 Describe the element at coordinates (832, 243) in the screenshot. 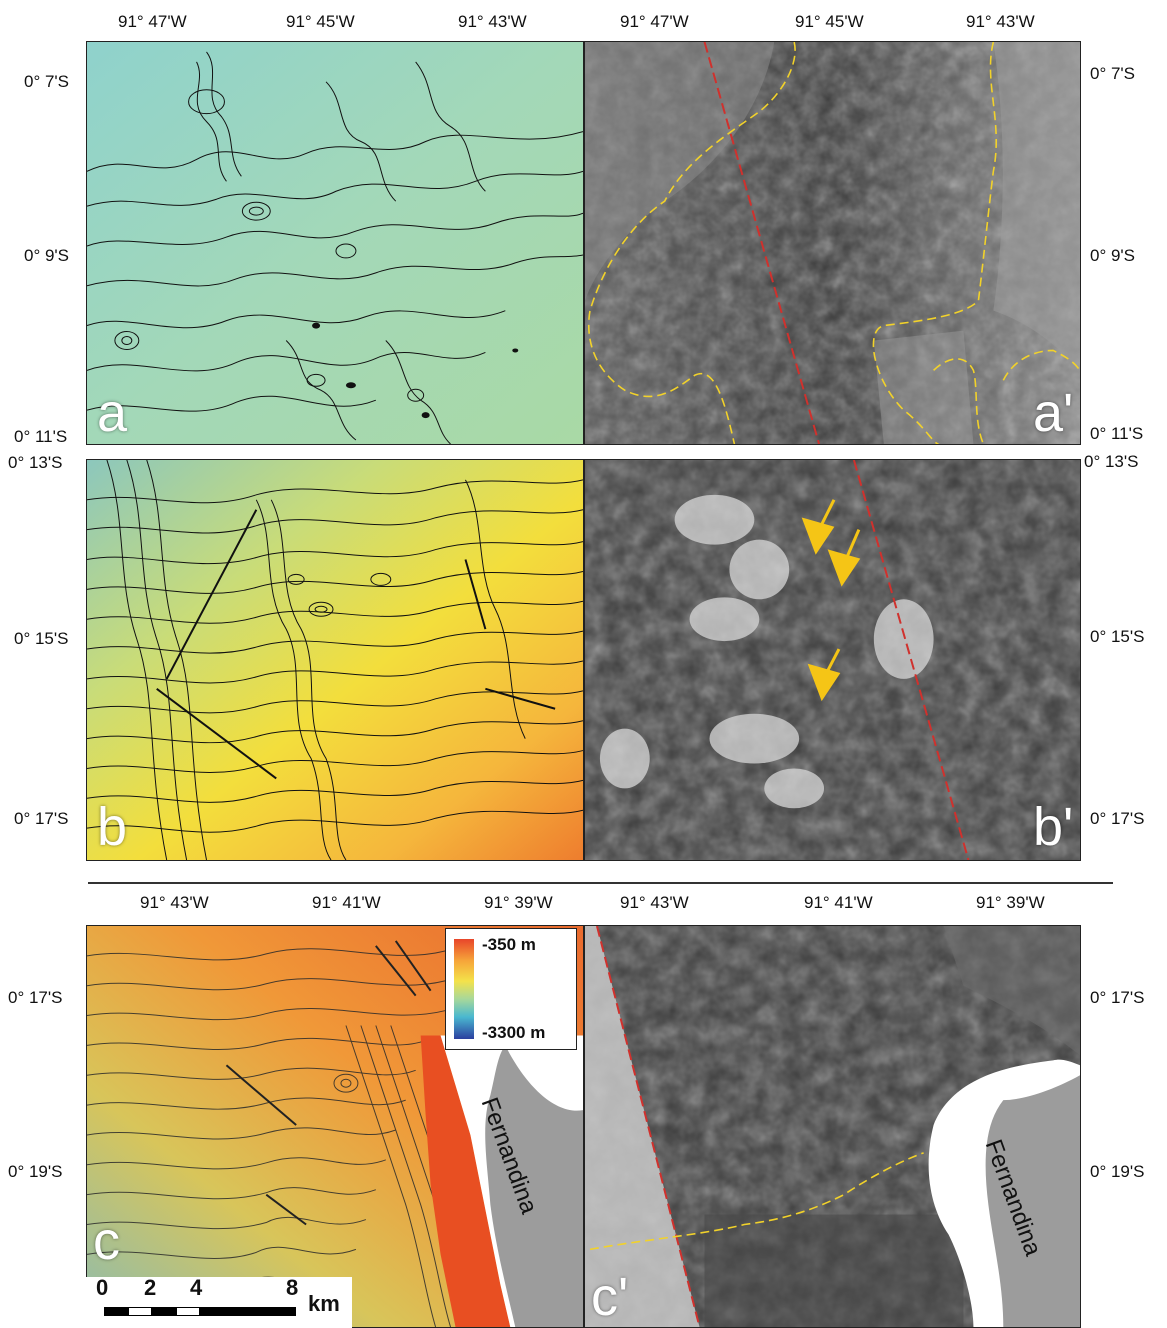

I see `panel-aprime-backscatter: a'` at that location.